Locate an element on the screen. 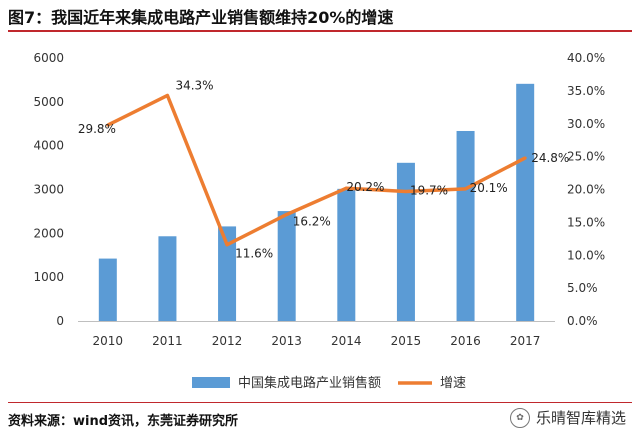 The width and height of the screenshot is (640, 441). growth-data-label: 29.8% is located at coordinates (97, 129).